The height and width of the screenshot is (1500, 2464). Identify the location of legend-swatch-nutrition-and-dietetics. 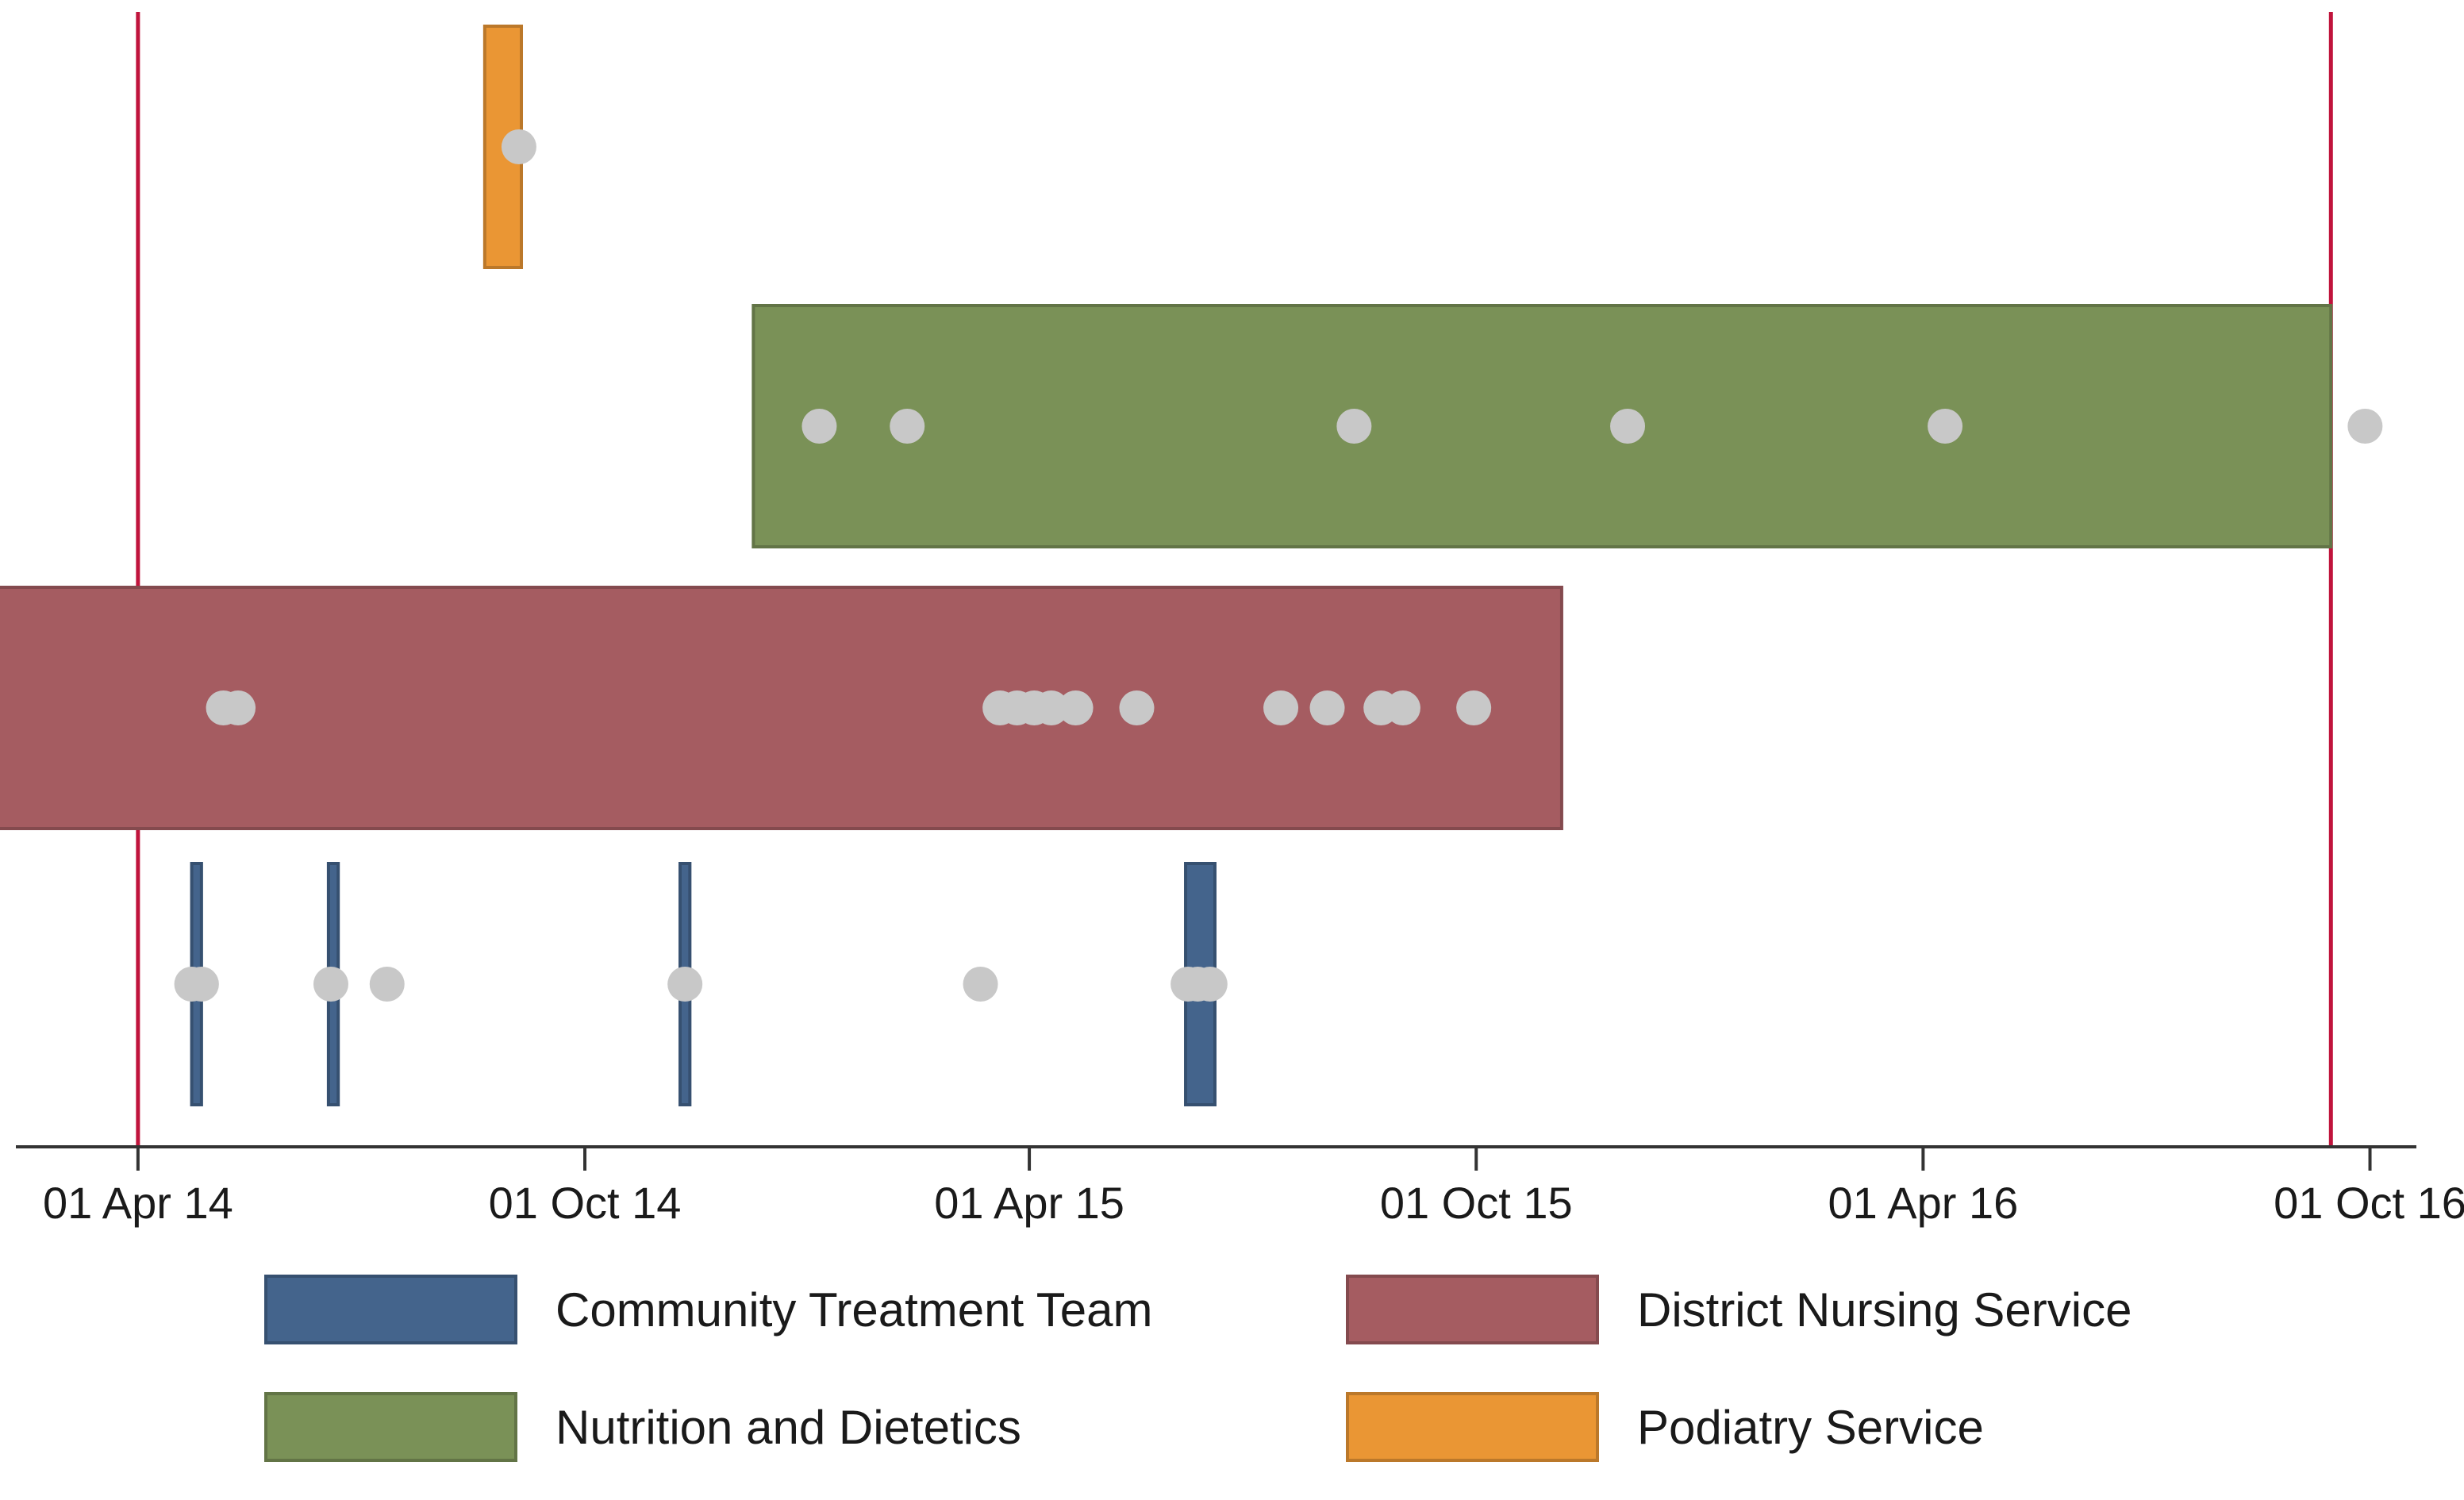
(391, 1427).